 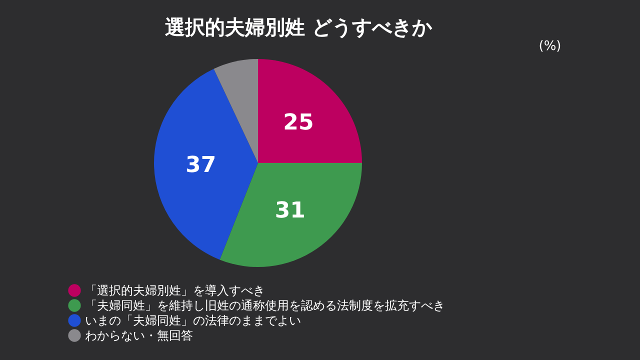 I want to click on data-label: 25, so click(x=298, y=123).